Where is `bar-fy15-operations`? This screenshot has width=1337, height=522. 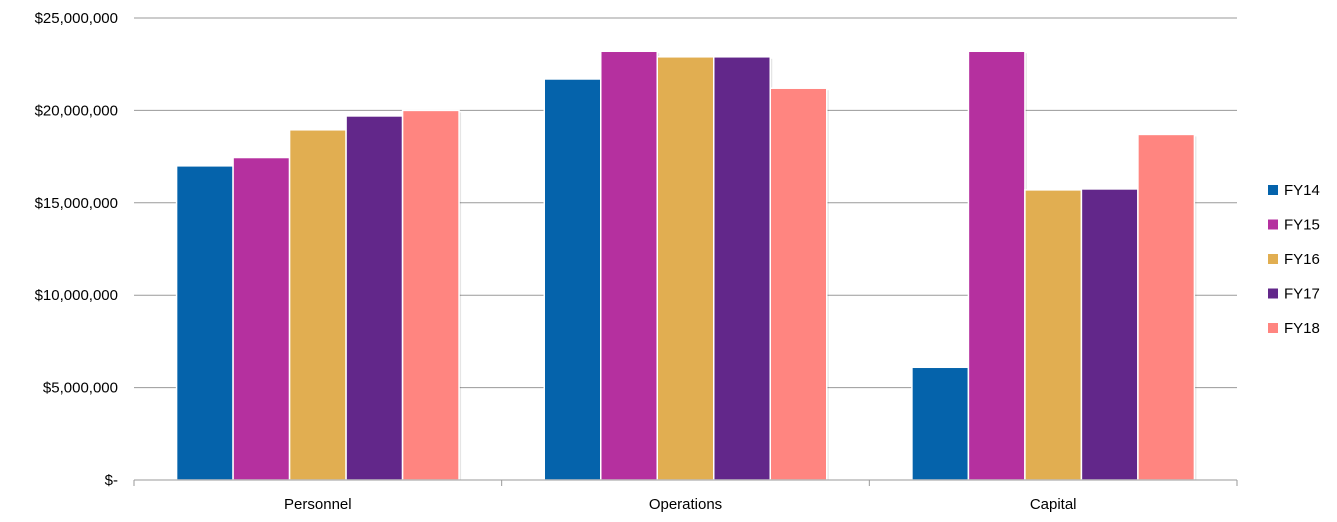
bar-fy15-operations is located at coordinates (629, 265).